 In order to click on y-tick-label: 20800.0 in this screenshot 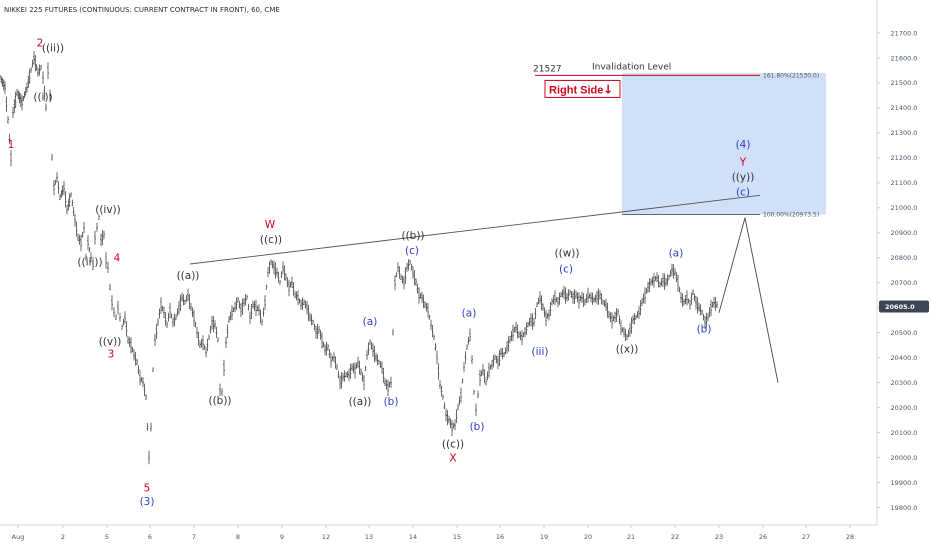, I will do `click(904, 258)`.